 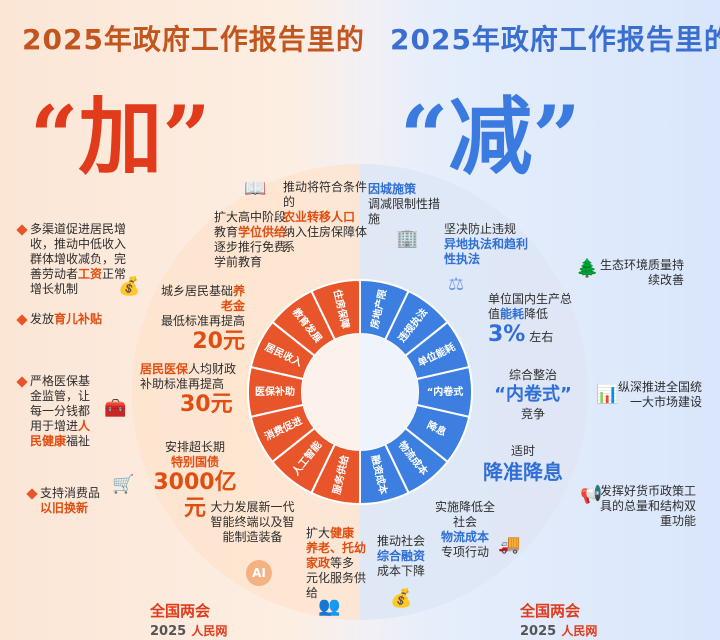 What do you see at coordinates (509, 544) in the screenshot?
I see `truck-icon: 🚚` at bounding box center [509, 544].